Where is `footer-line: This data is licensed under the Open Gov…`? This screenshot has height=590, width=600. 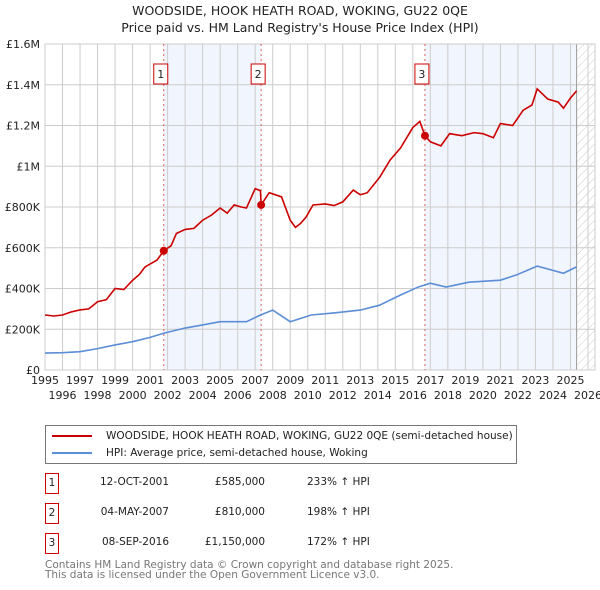
footer-line: This data is licensed under the Open Gov… is located at coordinates (212, 575).